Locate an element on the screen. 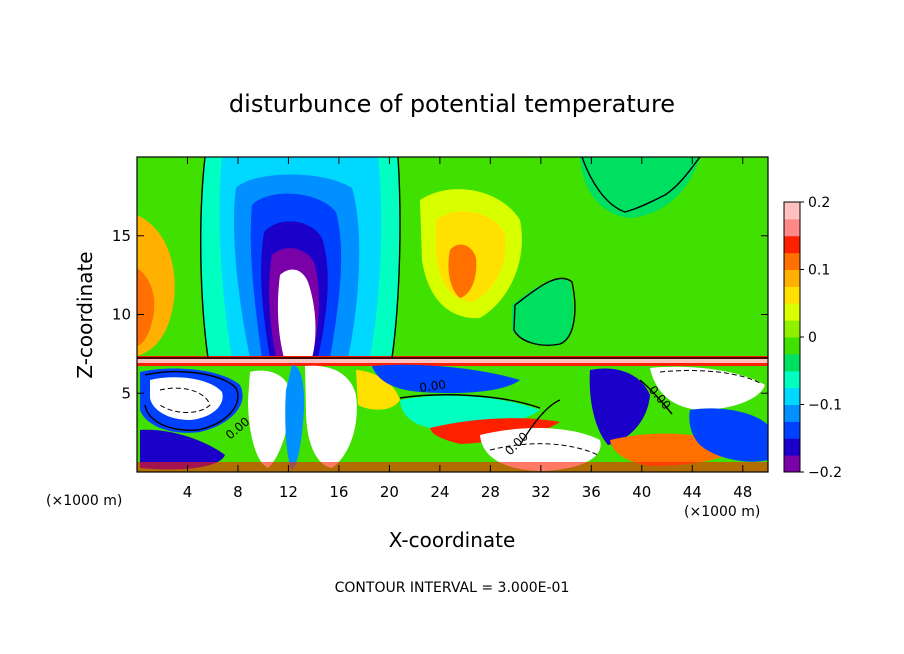 The width and height of the screenshot is (904, 654). x-unit-label: (×1000 m) is located at coordinates (722, 512).